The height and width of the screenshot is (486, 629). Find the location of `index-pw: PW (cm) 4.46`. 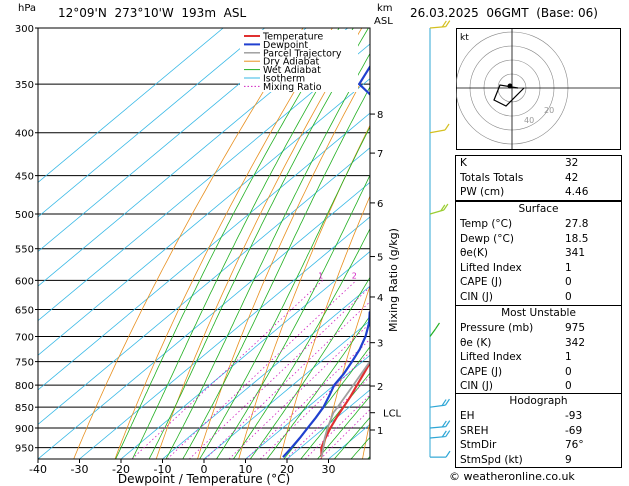

index-pw: PW (cm) 4.46 is located at coordinates (524, 192).